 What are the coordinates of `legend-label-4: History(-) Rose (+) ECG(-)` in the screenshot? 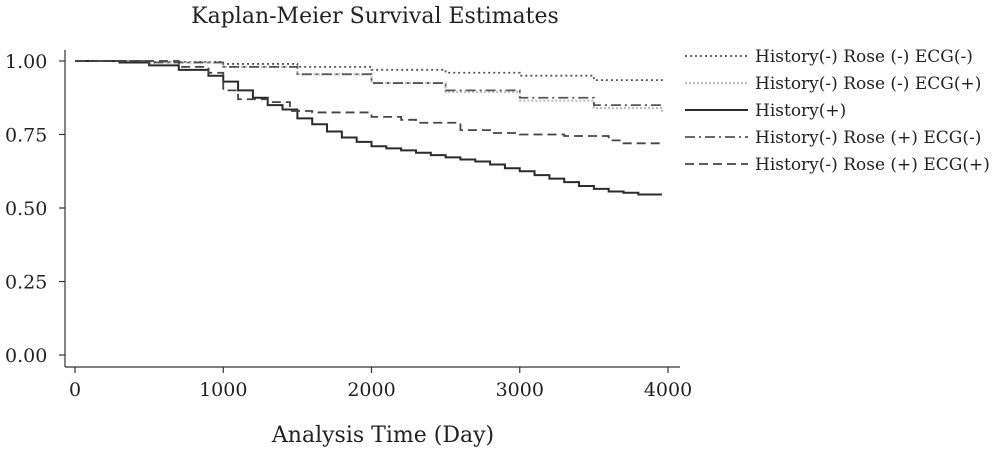 It's located at (868, 138).